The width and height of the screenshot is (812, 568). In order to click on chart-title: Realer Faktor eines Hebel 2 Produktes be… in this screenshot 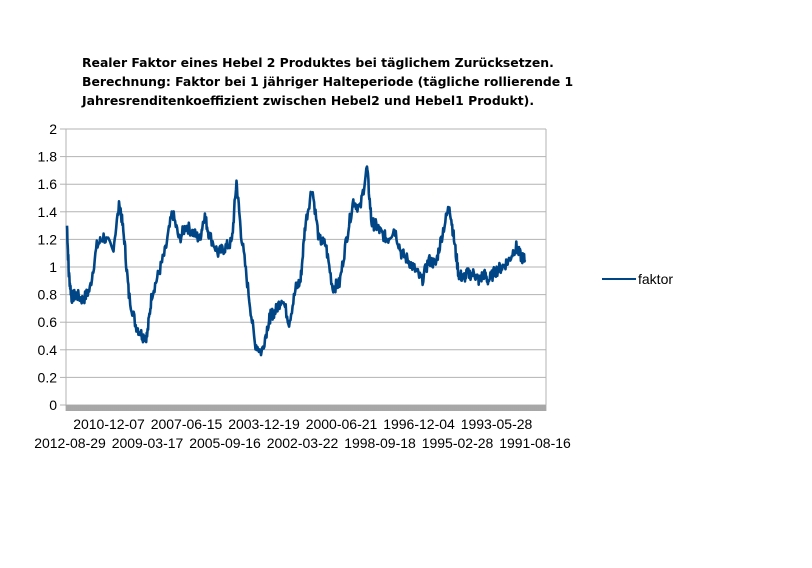, I will do `click(342, 81)`.